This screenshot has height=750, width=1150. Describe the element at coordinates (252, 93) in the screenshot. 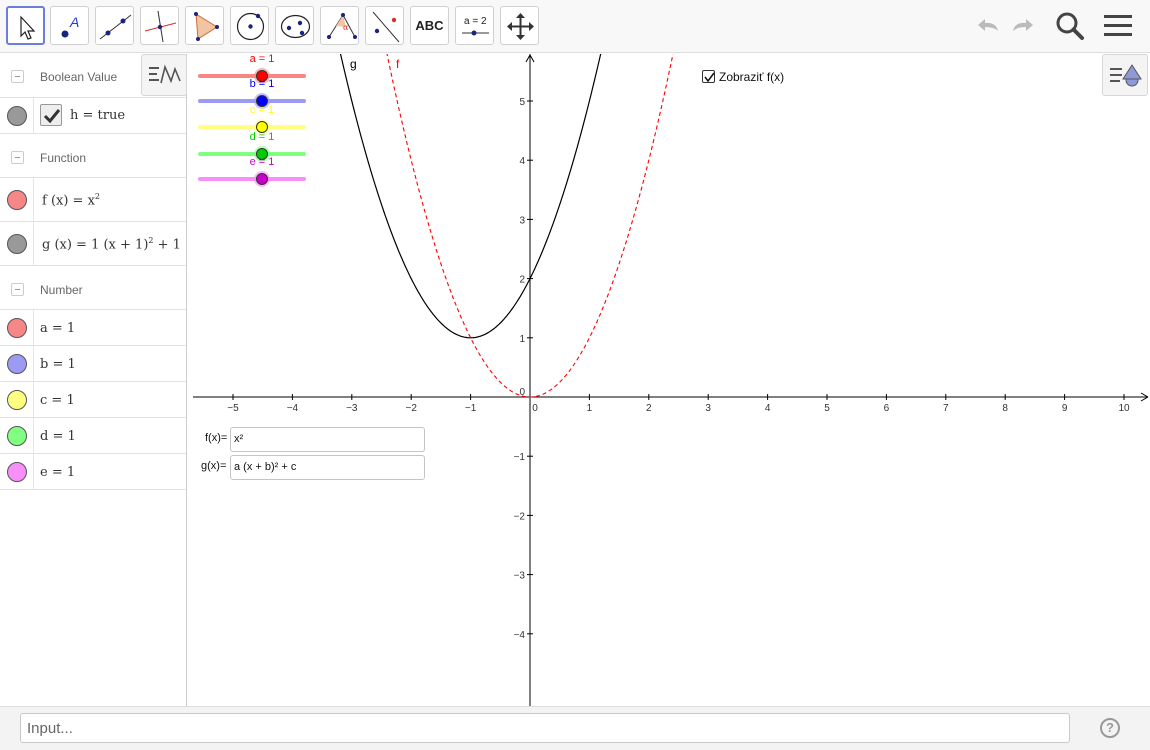

I see `slider-b: b = 1` at that location.